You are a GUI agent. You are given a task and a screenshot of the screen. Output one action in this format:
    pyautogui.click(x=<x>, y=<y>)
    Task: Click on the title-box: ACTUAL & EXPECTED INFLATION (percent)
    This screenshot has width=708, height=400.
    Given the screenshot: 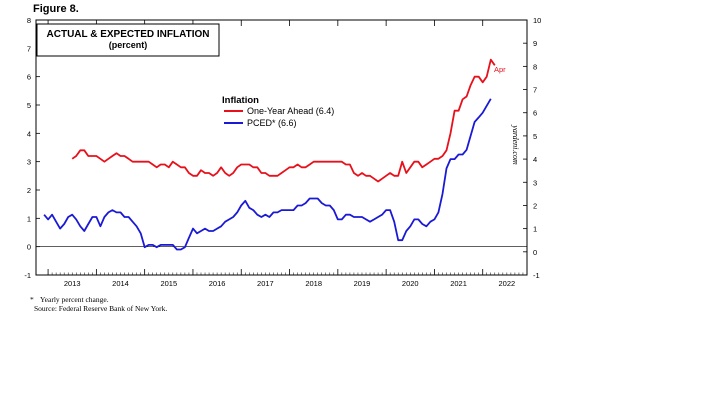 What is the action you would take?
    pyautogui.click(x=128, y=40)
    